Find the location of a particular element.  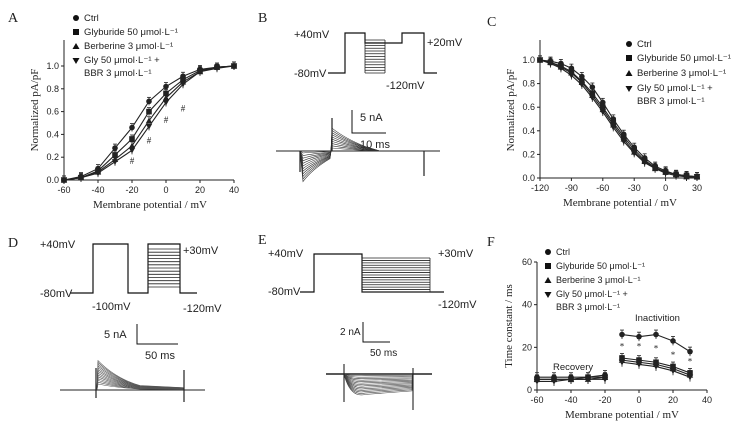

legend-f-marker-ctrl is located at coordinates (548, 252).